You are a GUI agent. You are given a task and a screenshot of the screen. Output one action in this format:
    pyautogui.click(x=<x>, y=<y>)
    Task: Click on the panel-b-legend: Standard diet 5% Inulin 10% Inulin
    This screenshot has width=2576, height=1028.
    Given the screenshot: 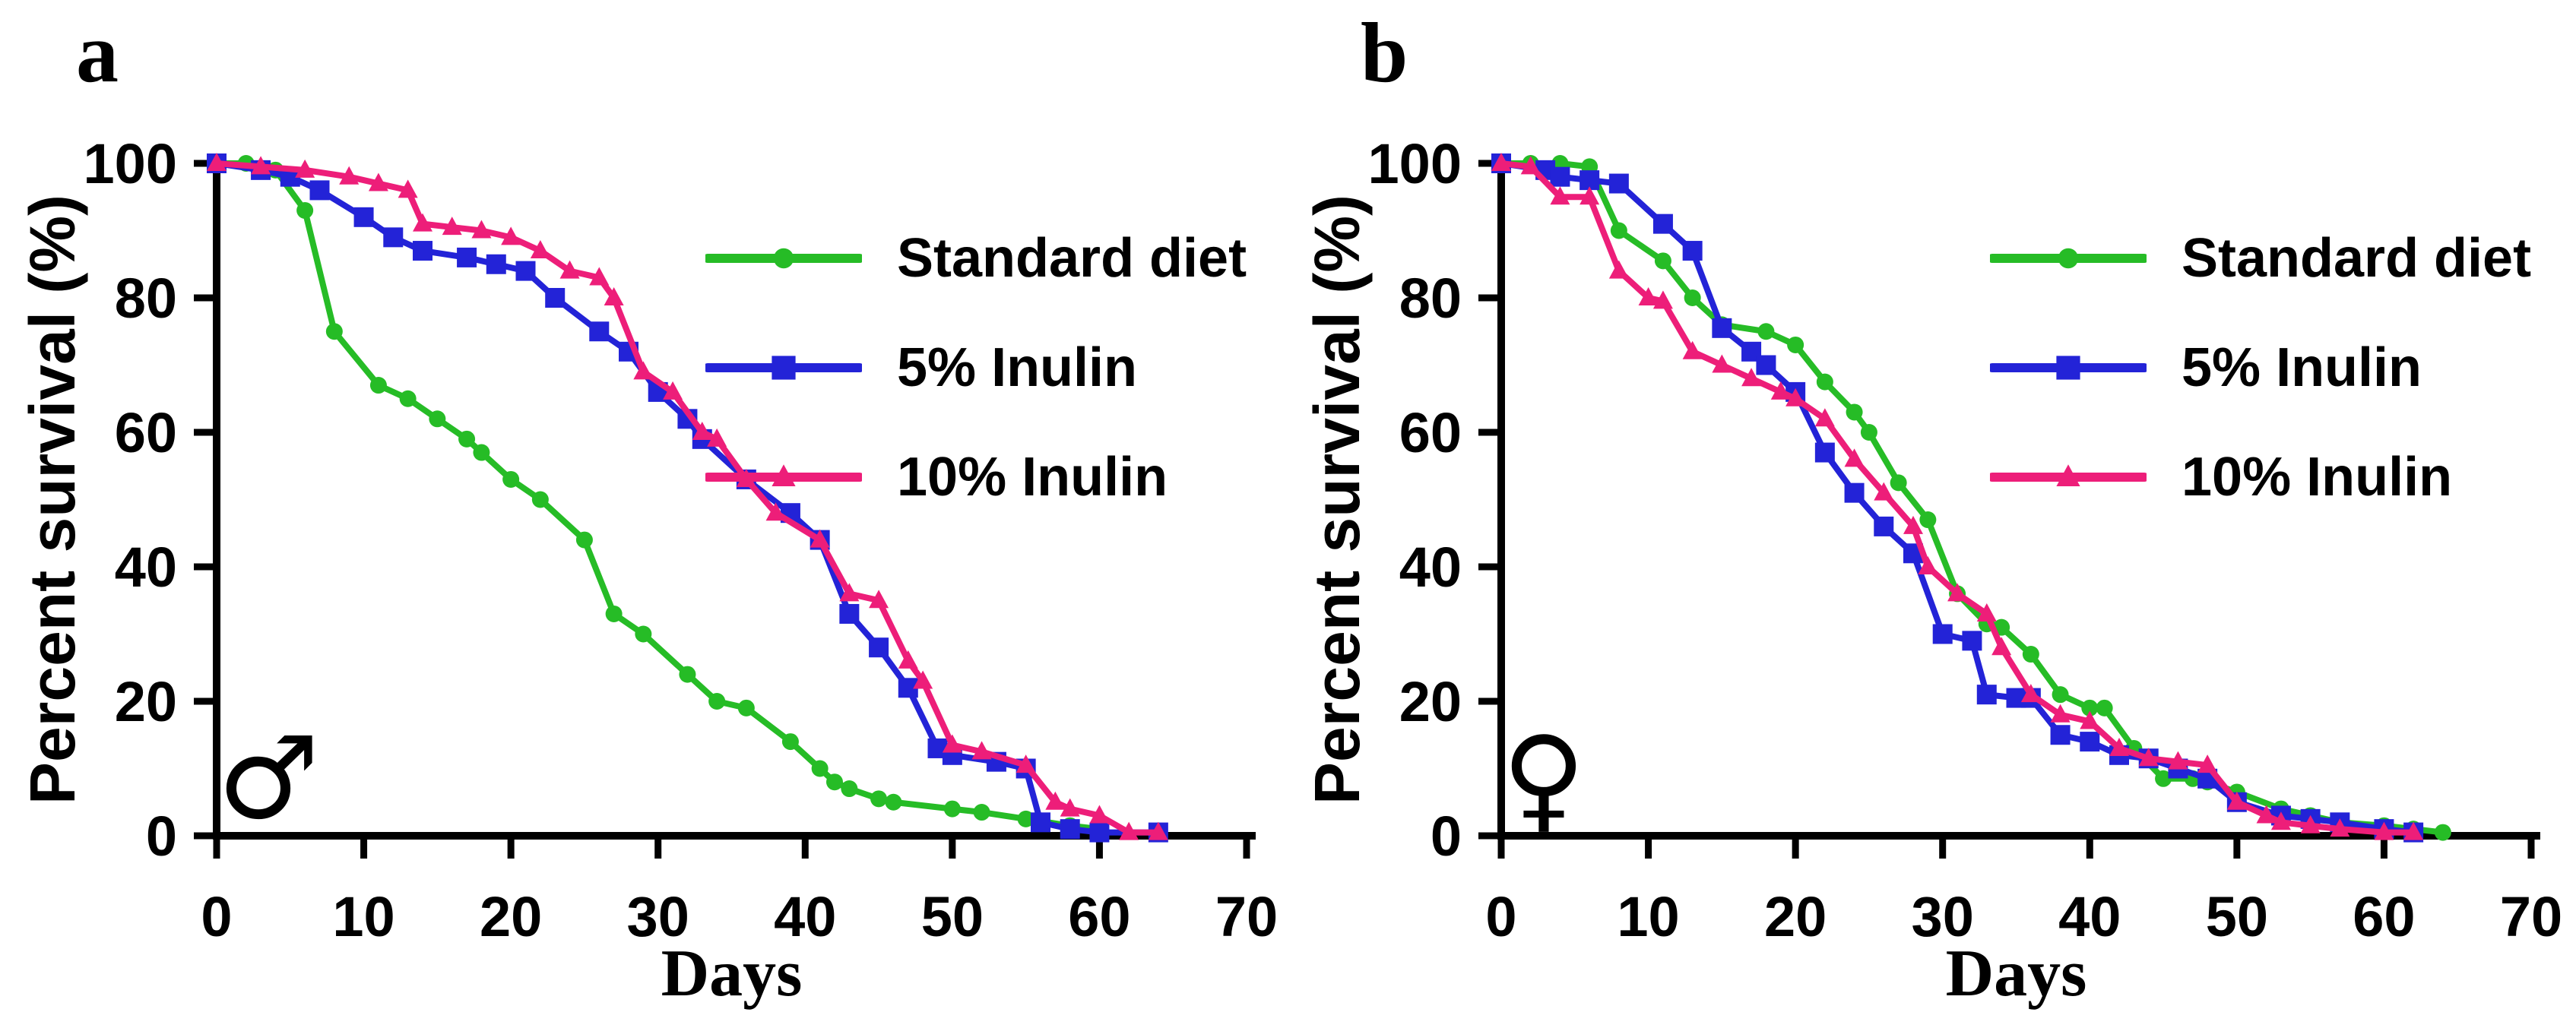 What is the action you would take?
    pyautogui.click(x=2260, y=367)
    